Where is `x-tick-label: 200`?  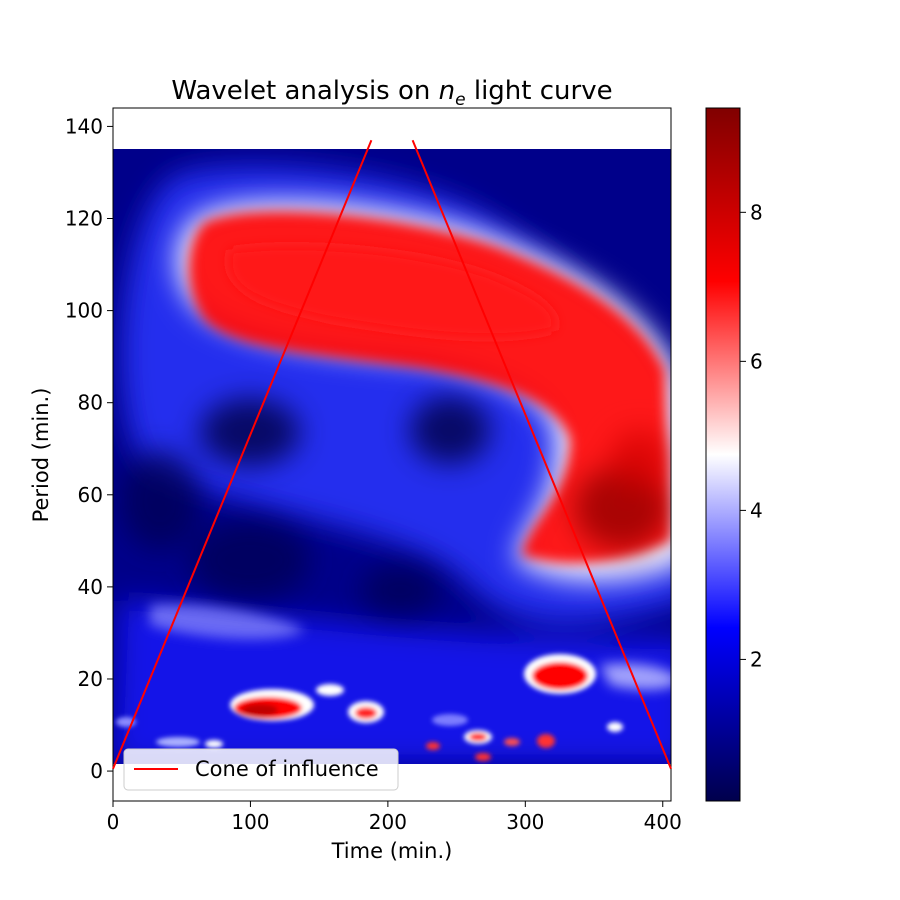
x-tick-label: 200 is located at coordinates (388, 822).